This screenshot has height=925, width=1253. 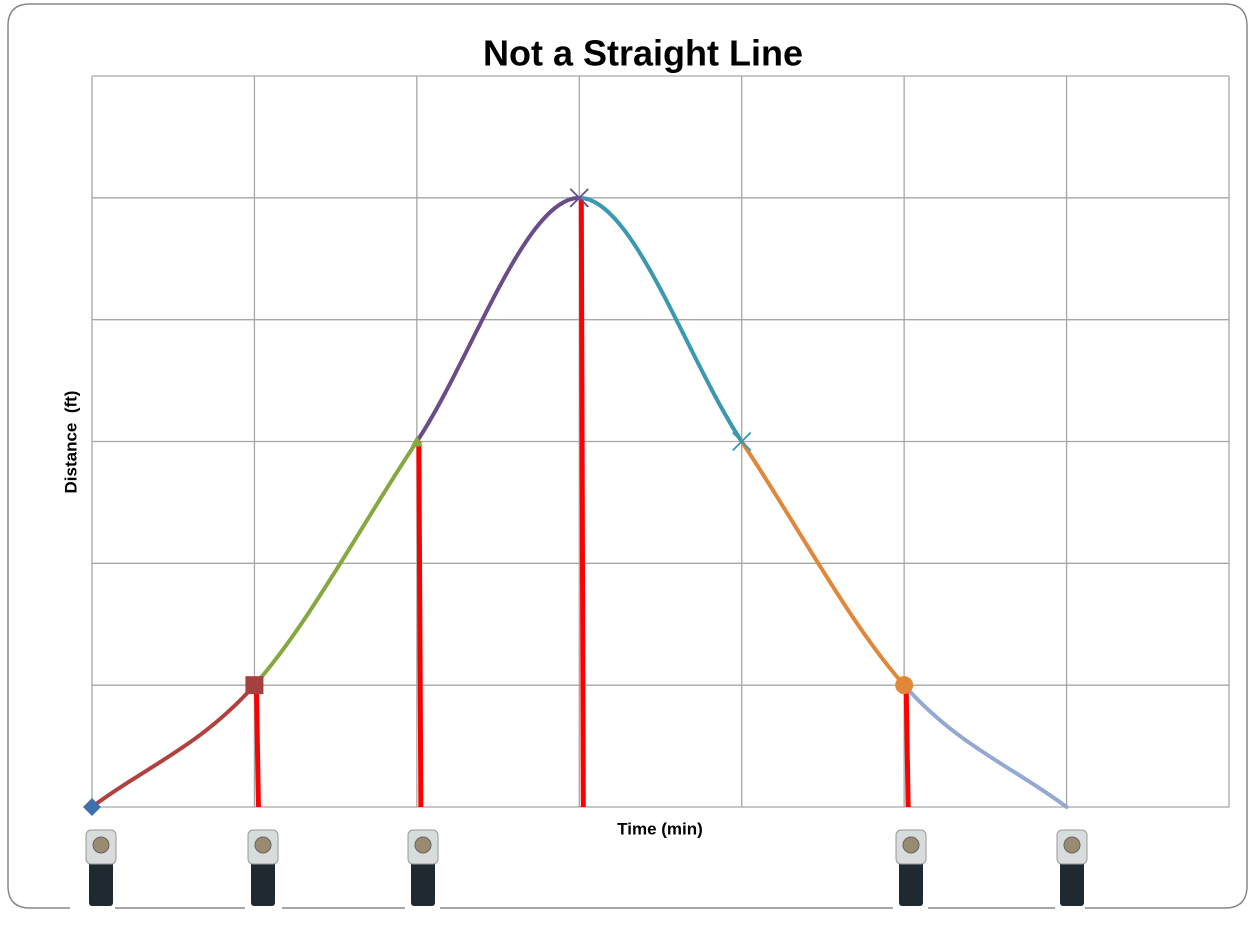 What do you see at coordinates (586, 868) in the screenshot?
I see `camera-icons` at bounding box center [586, 868].